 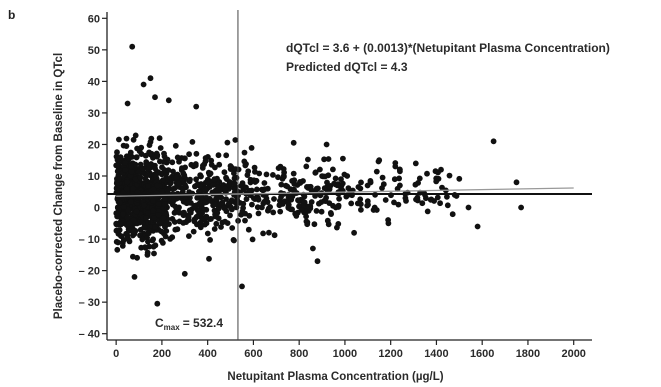 What do you see at coordinates (482, 354) in the screenshot?
I see `x-tick-label: 1600` at bounding box center [482, 354].